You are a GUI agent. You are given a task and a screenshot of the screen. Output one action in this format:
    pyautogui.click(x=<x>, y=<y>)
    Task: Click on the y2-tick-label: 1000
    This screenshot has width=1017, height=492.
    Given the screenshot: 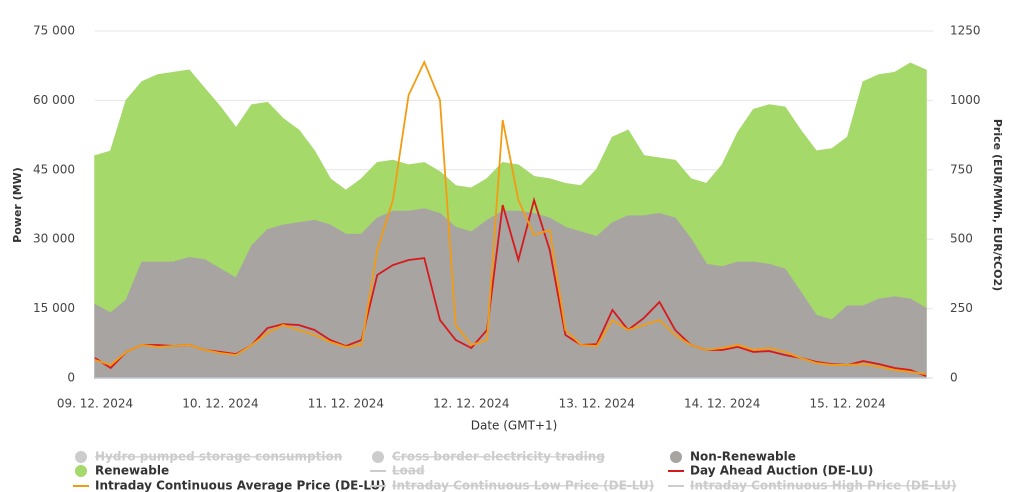 What is the action you would take?
    pyautogui.click(x=965, y=100)
    